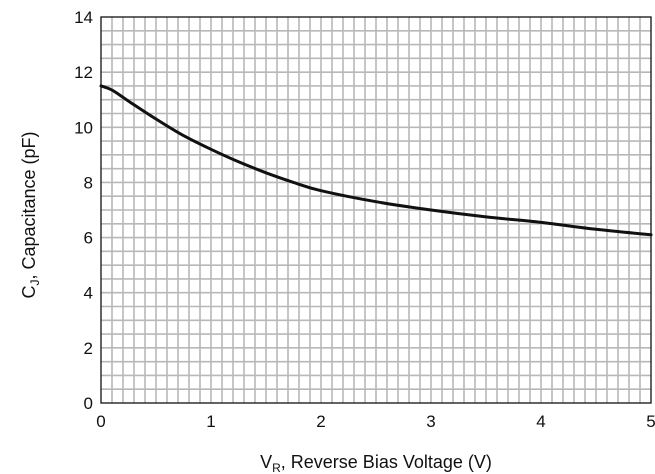  What do you see at coordinates (320, 421) in the screenshot?
I see `x-tick-label: 2` at bounding box center [320, 421].